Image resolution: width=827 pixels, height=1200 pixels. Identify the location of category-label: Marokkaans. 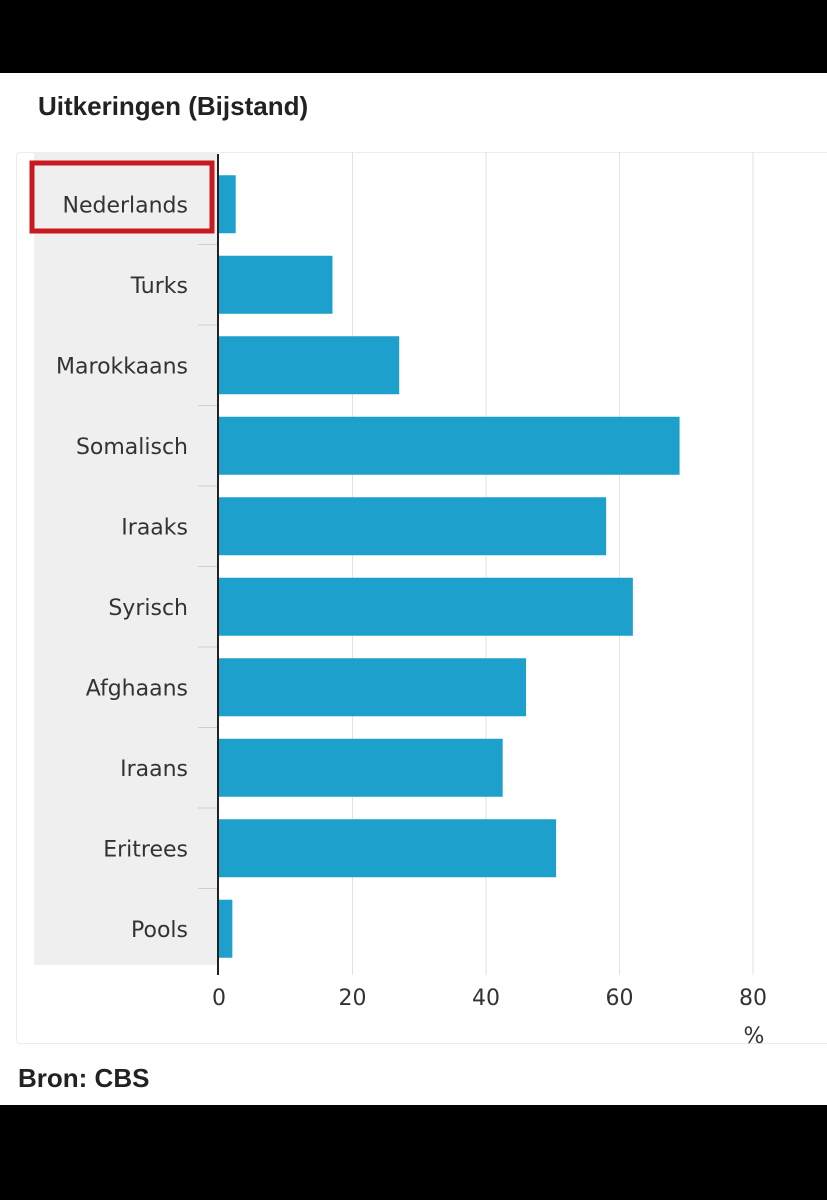
(122, 366).